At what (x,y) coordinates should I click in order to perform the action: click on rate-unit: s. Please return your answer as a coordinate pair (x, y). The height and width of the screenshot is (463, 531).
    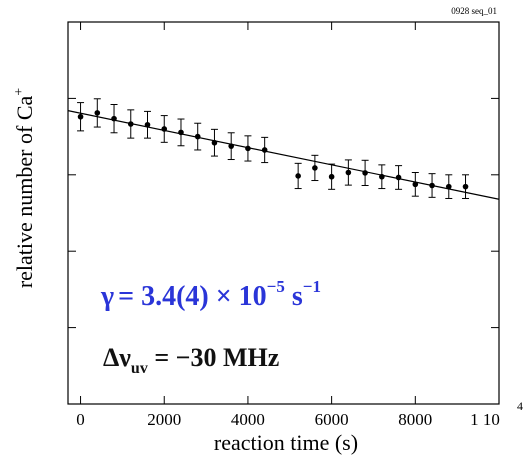
    Looking at the image, I should click on (294, 296).